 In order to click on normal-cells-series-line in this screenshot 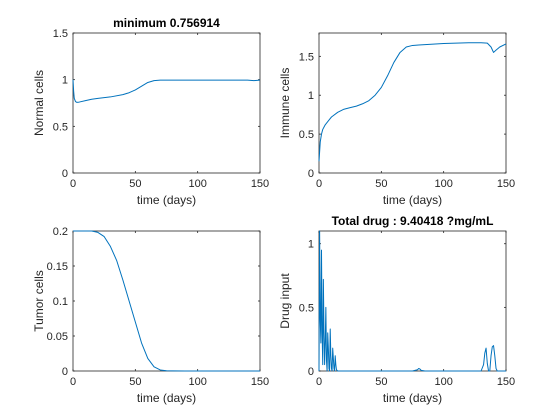, I will do `click(166, 91)`.